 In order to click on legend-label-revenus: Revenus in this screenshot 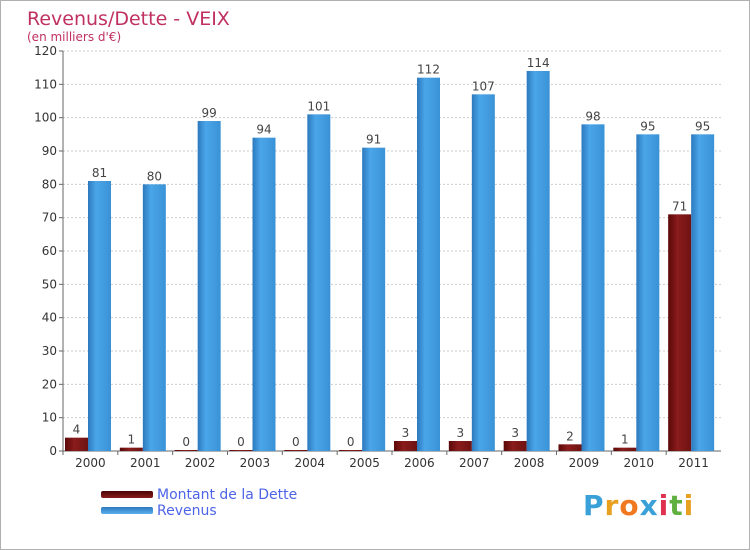, I will do `click(187, 511)`.